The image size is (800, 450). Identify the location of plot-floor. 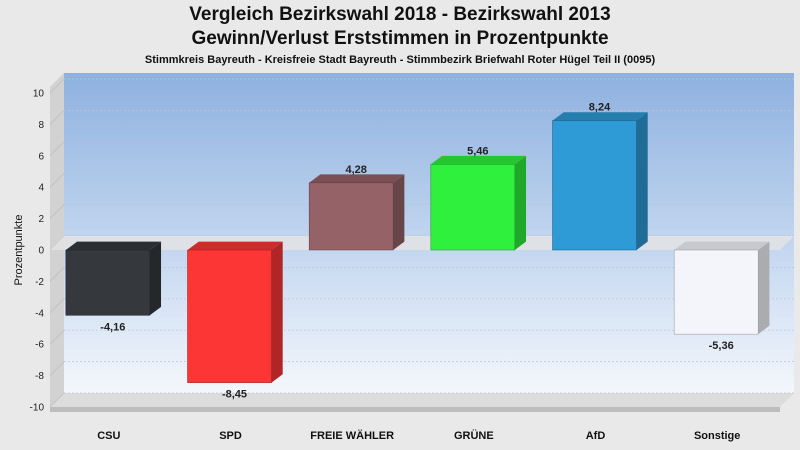
(422, 400).